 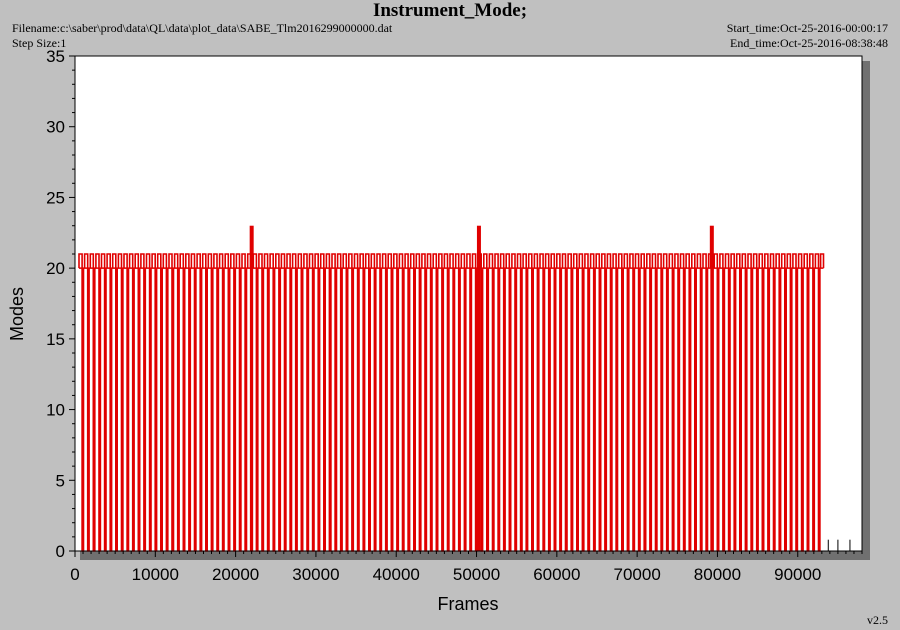 What do you see at coordinates (235, 574) in the screenshot?
I see `x-tick-label: 20000` at bounding box center [235, 574].